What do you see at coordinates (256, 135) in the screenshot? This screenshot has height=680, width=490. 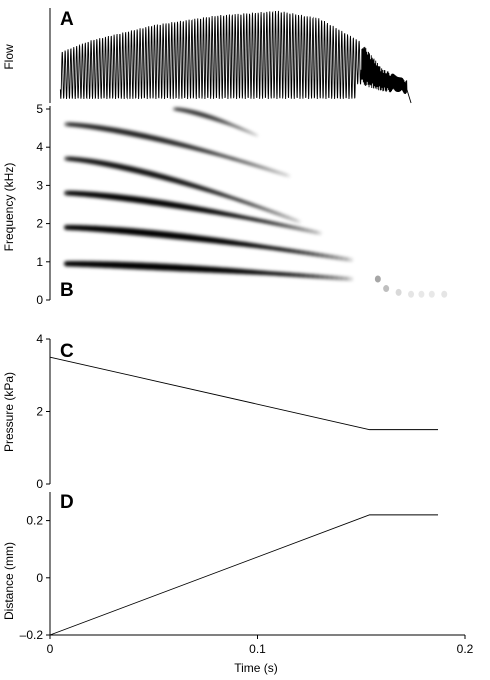 I see `harmonic-6-segment` at bounding box center [256, 135].